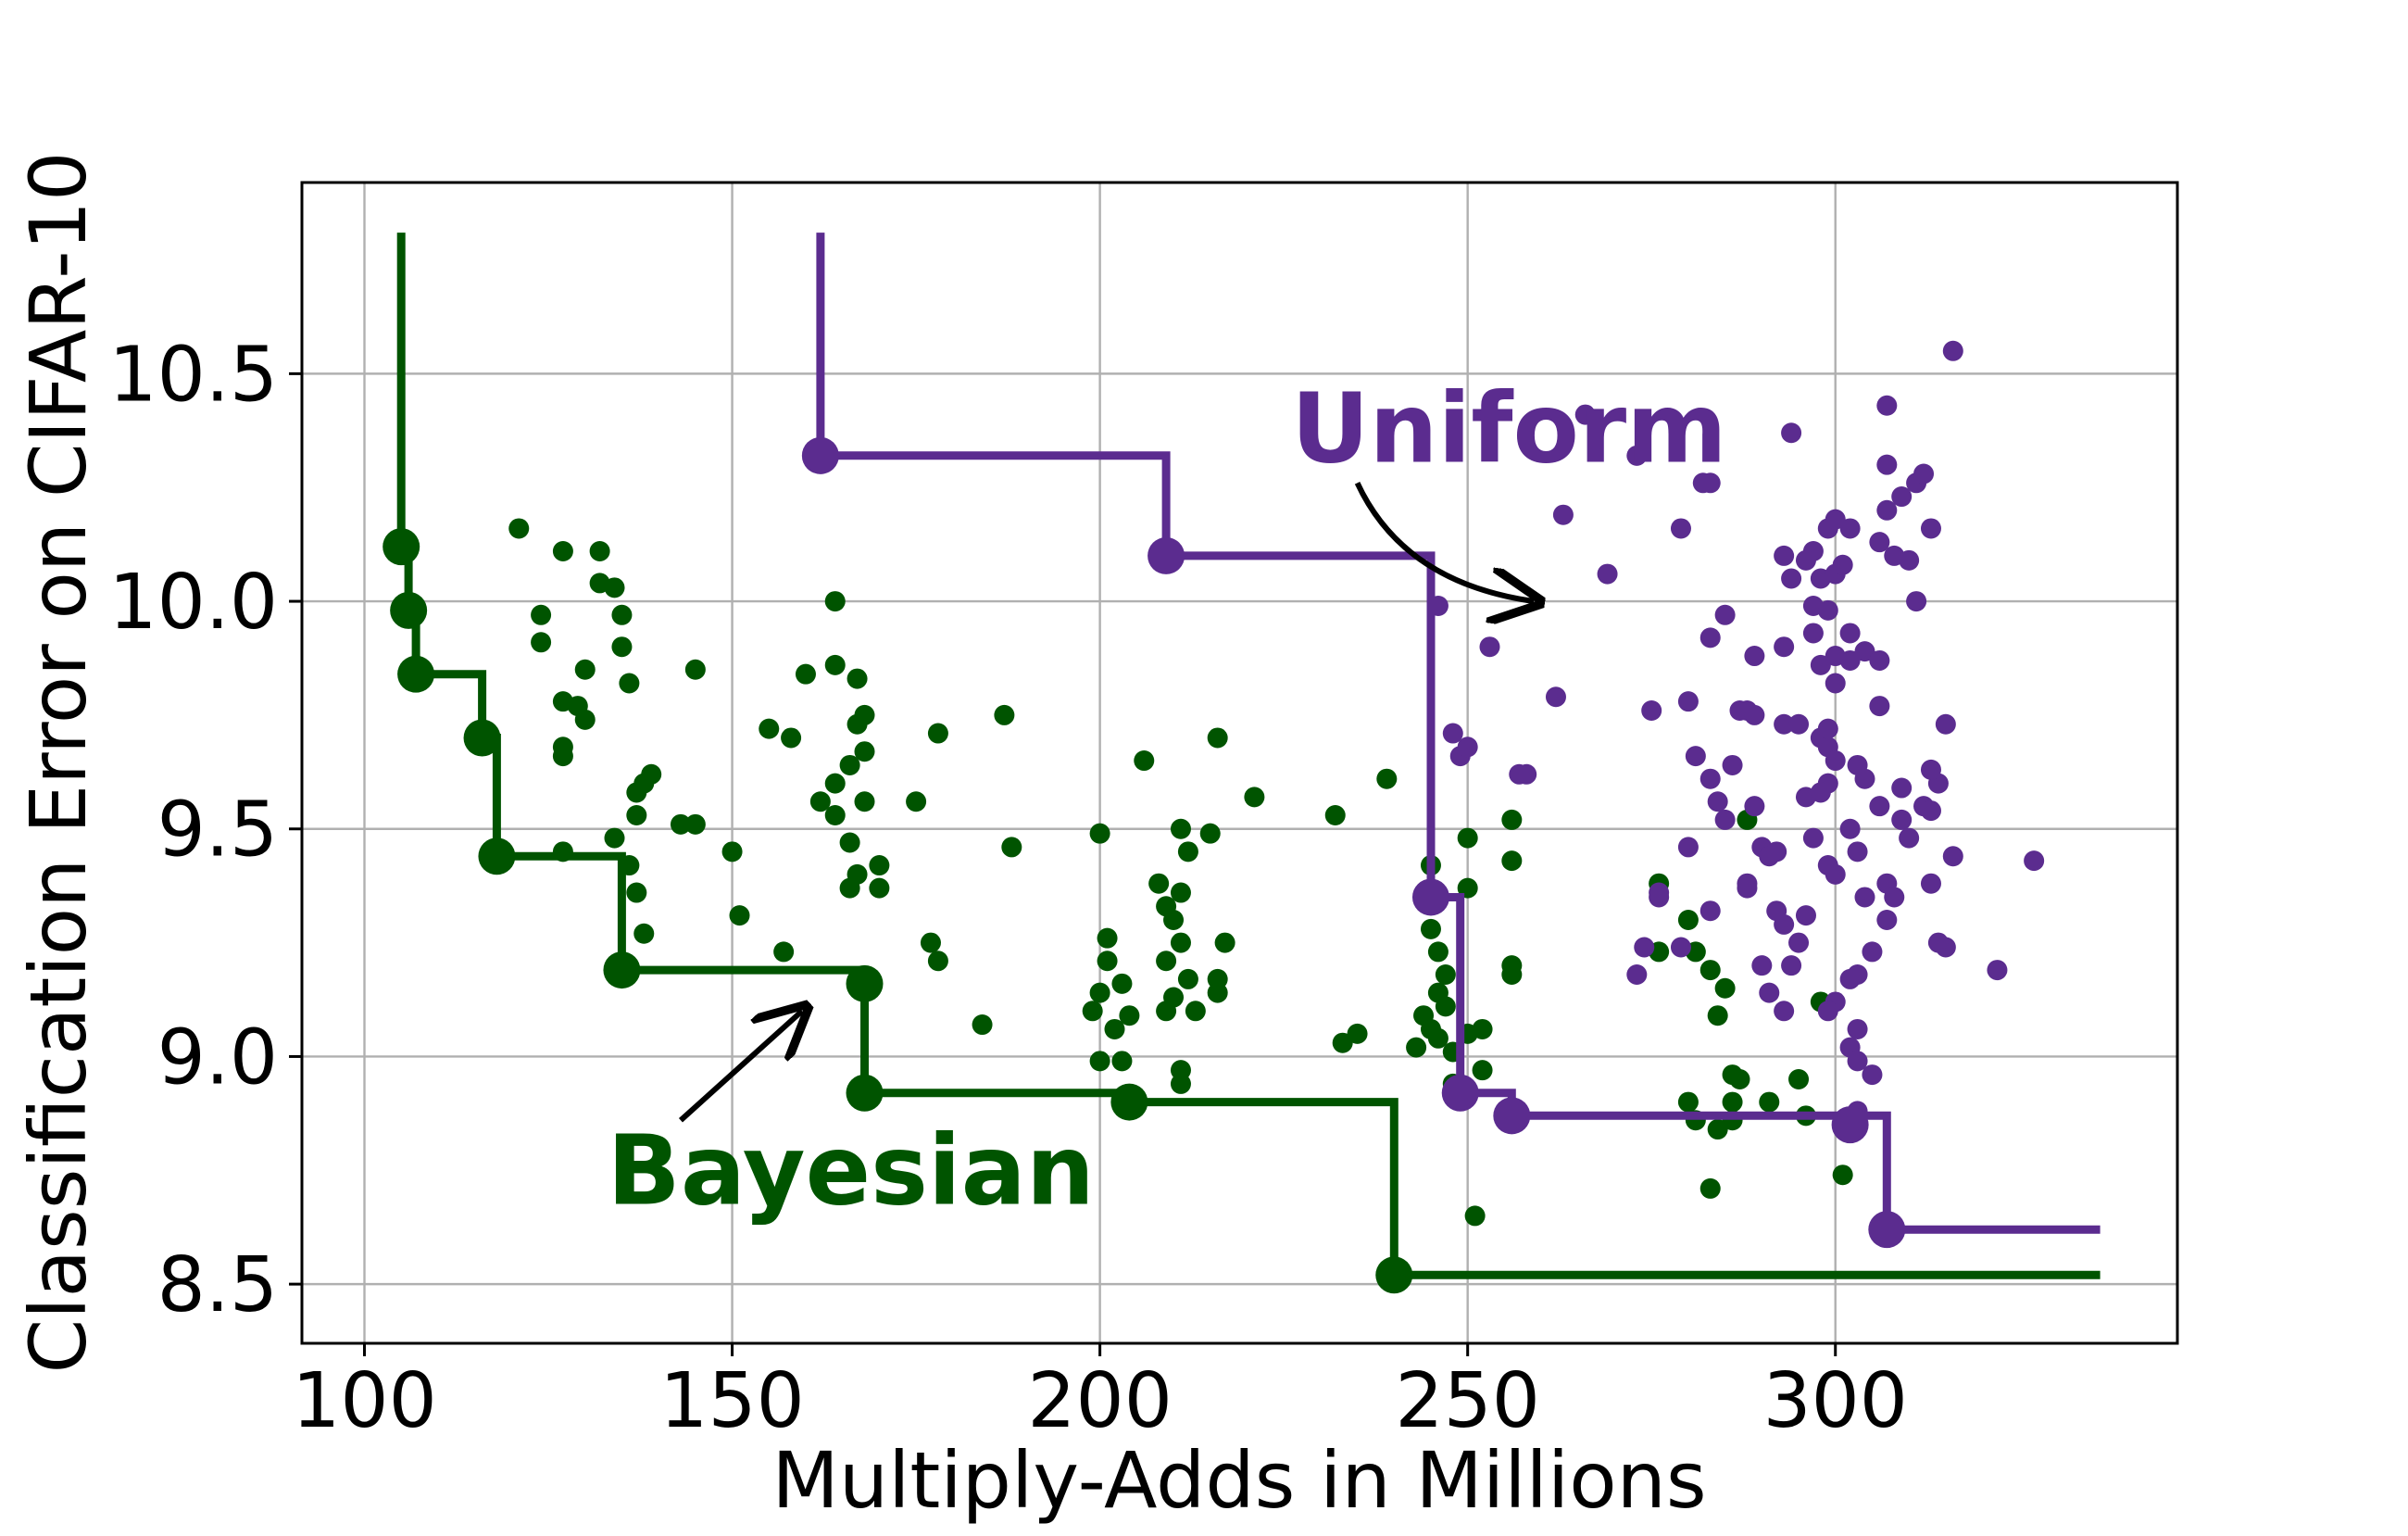 Image resolution: width=2408 pixels, height=1536 pixels. I want to click on x-tick-label: 100, so click(364, 1401).